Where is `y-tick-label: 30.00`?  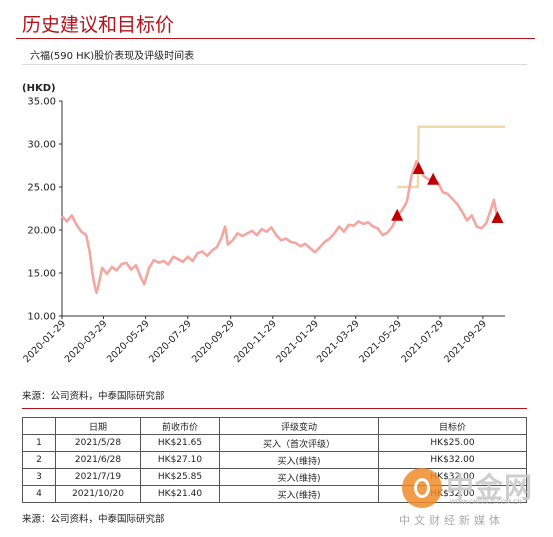
y-tick-label: 30.00 is located at coordinates (41, 145).